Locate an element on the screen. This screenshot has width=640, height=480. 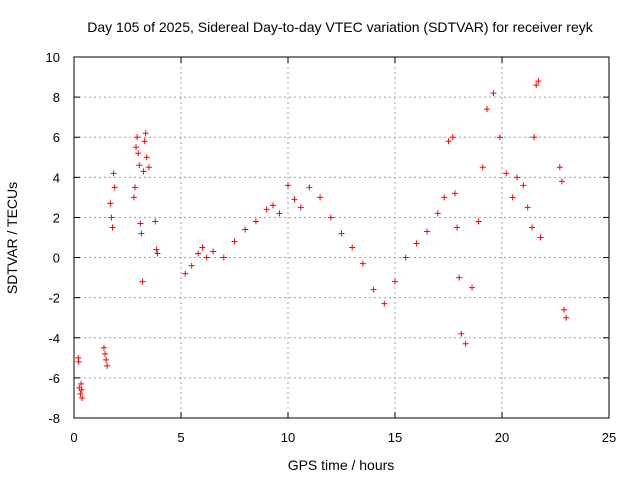
y-tick-label: 8 is located at coordinates (56, 97).